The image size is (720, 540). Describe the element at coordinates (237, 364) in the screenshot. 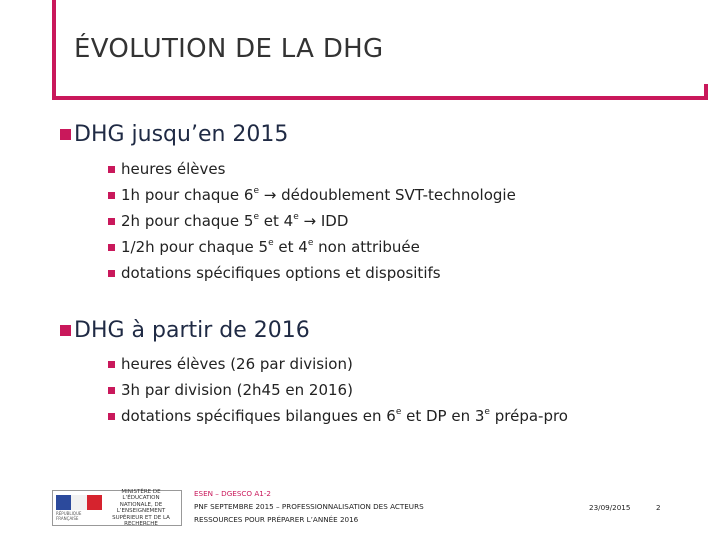

I see `list-item-text: heures élèves (26 par division)` at that location.